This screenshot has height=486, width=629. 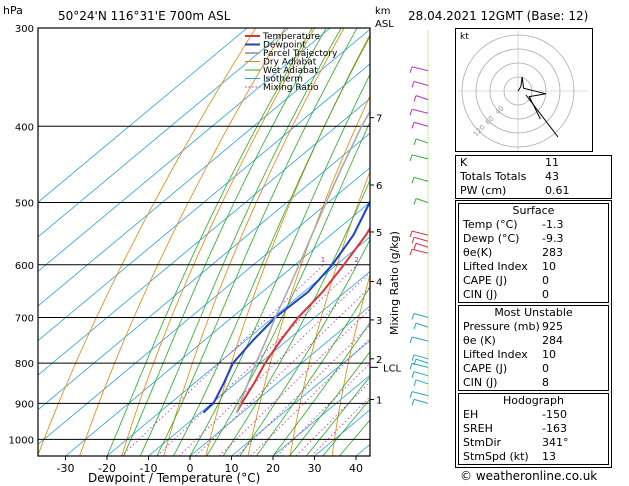 I want to click on km-tick-label: 1, so click(x=379, y=401).